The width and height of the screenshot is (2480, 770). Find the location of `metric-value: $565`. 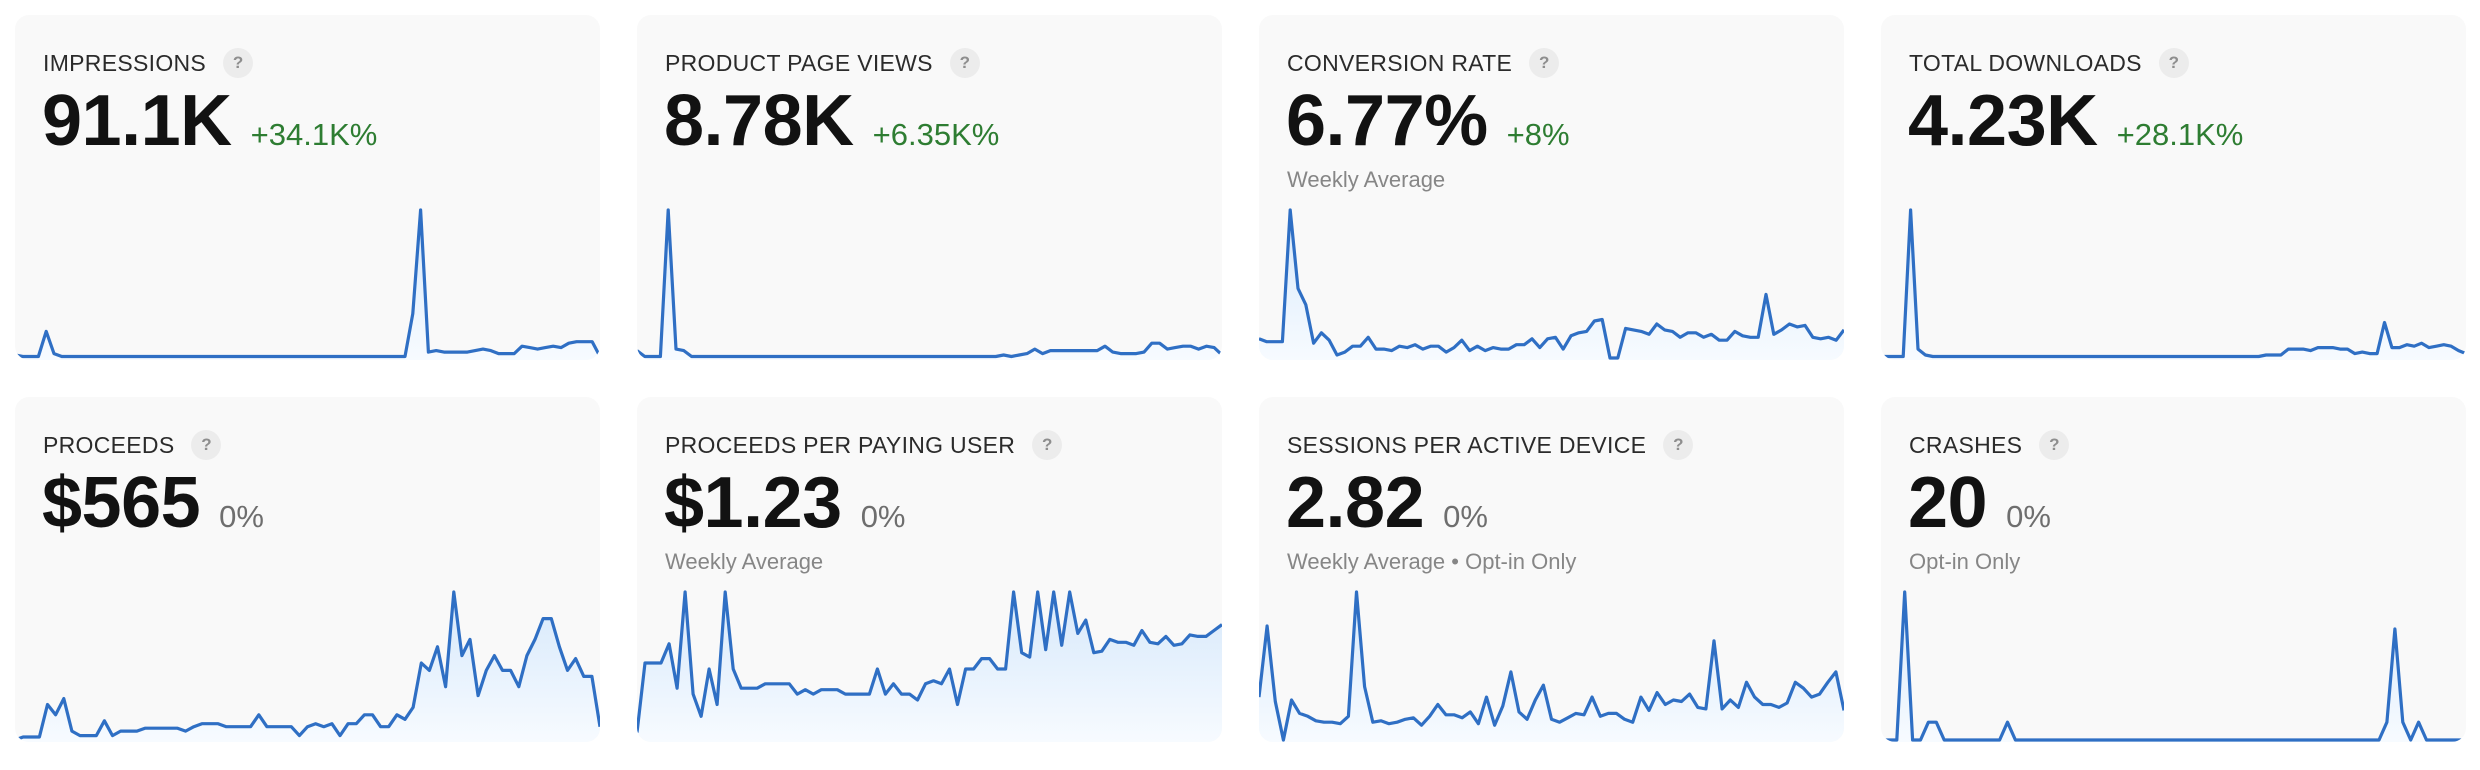

metric-value: $565 is located at coordinates (121, 503).